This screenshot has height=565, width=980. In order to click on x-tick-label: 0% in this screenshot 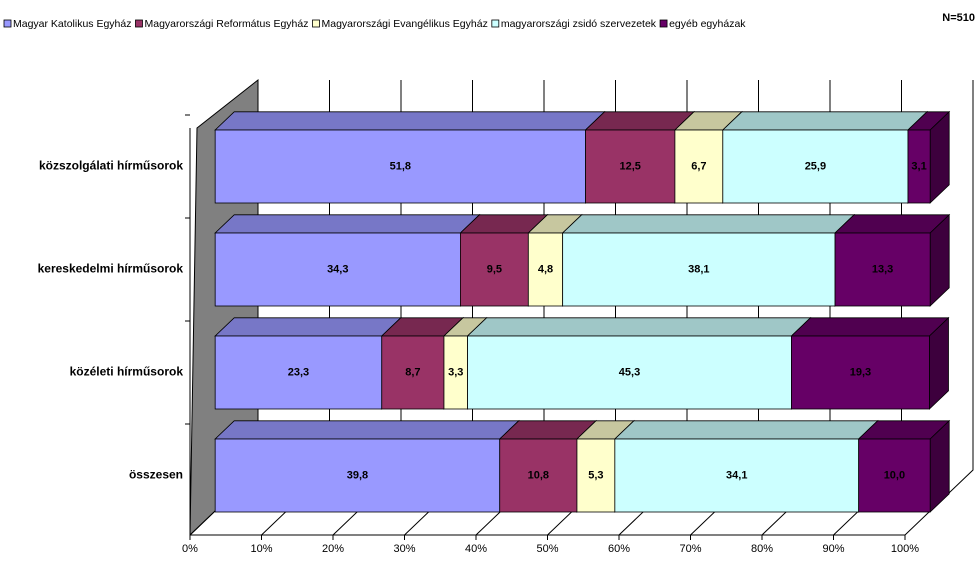, I will do `click(190, 549)`.